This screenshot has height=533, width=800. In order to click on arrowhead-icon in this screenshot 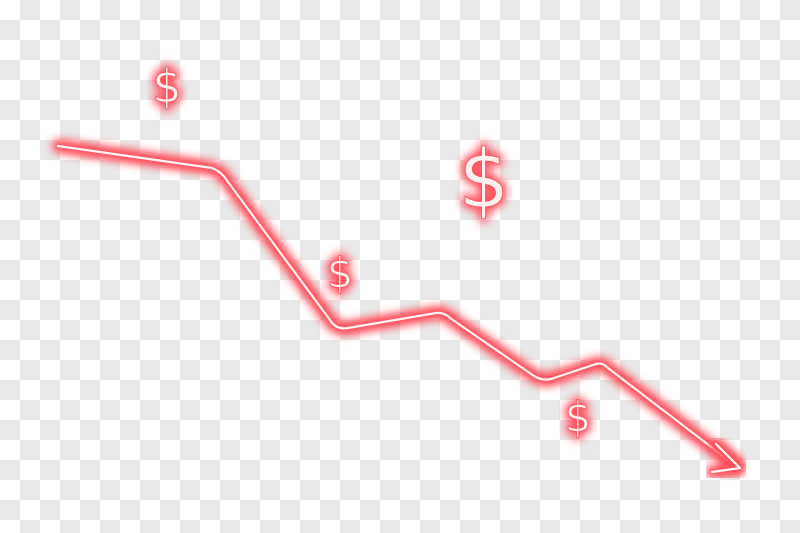, I will do `click(726, 458)`.